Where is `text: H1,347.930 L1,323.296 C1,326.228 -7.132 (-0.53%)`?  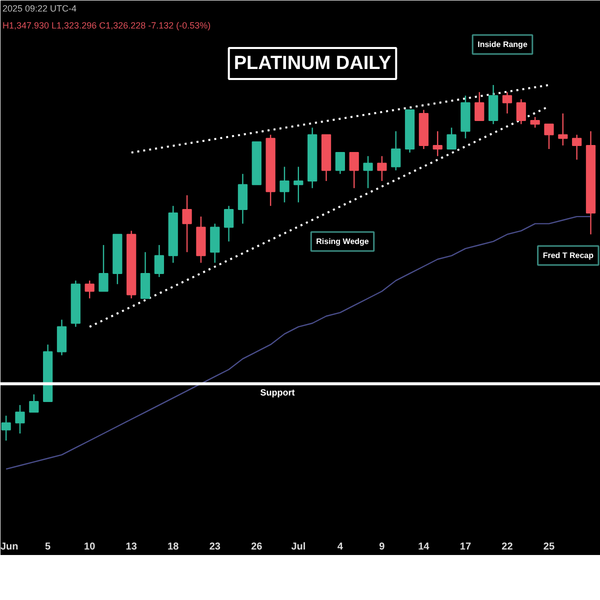
text: H1,347.930 L1,323.296 C1,326.228 -7.132 (-0.53%) is located at coordinates (106, 25).